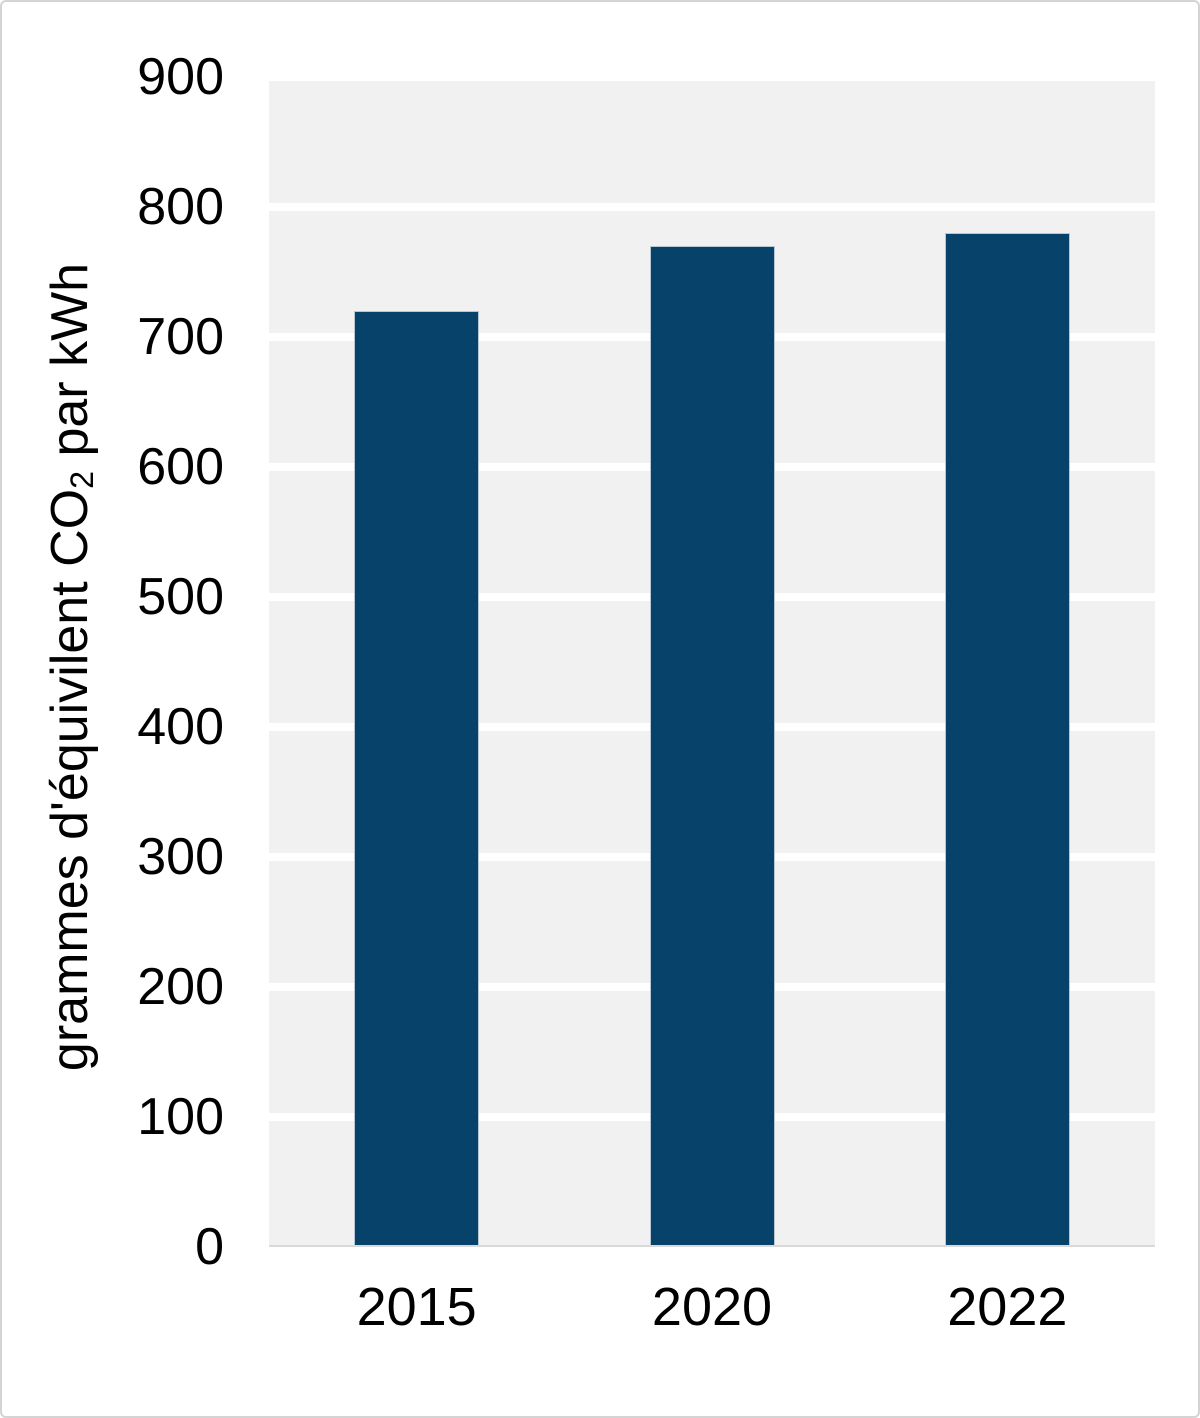  What do you see at coordinates (180, 77) in the screenshot?
I see `y-tick-label-900: 900` at bounding box center [180, 77].